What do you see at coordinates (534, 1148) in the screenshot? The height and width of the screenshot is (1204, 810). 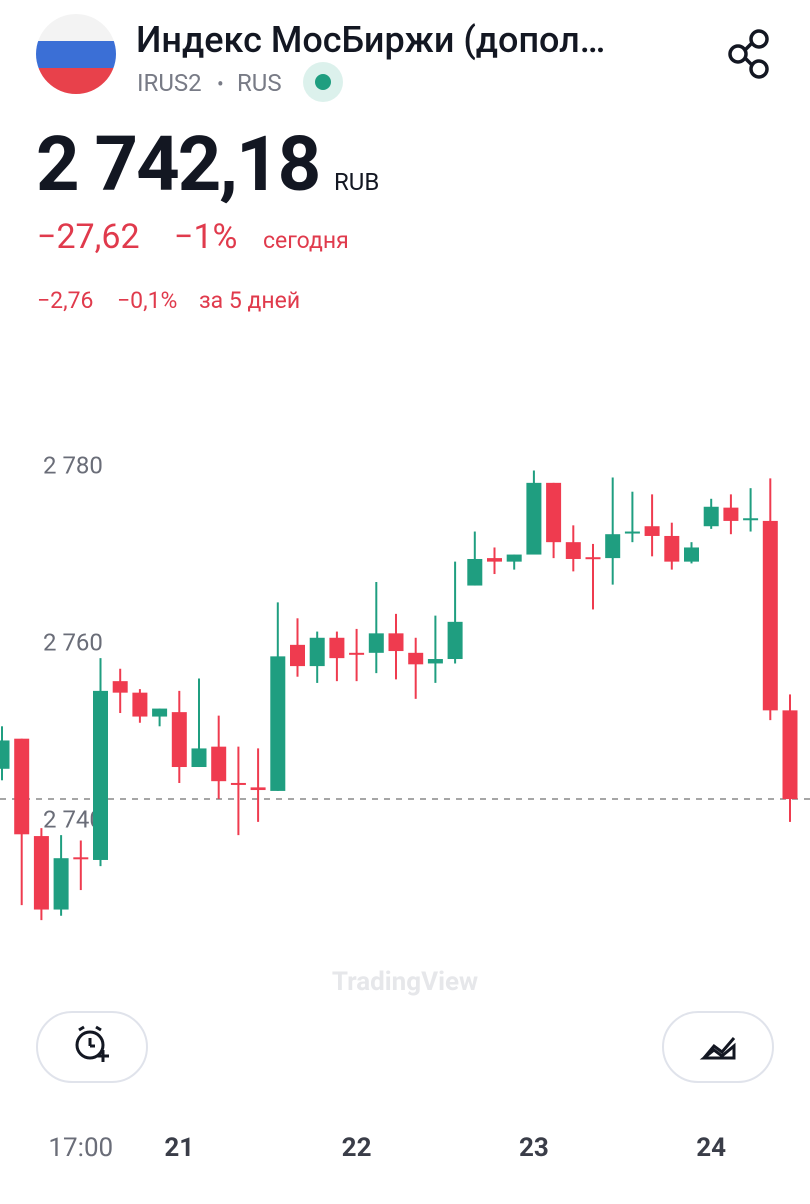 I see `x-tick-label: 23` at bounding box center [534, 1148].